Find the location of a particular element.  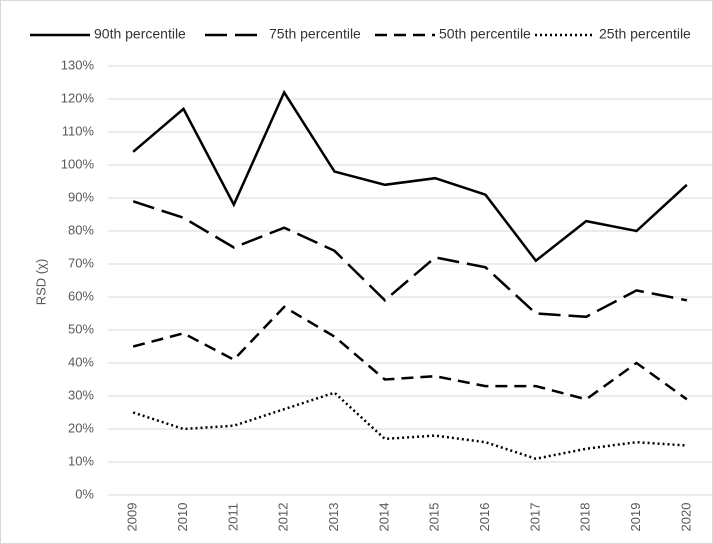

x-tick-label: 2010 is located at coordinates (182, 517).